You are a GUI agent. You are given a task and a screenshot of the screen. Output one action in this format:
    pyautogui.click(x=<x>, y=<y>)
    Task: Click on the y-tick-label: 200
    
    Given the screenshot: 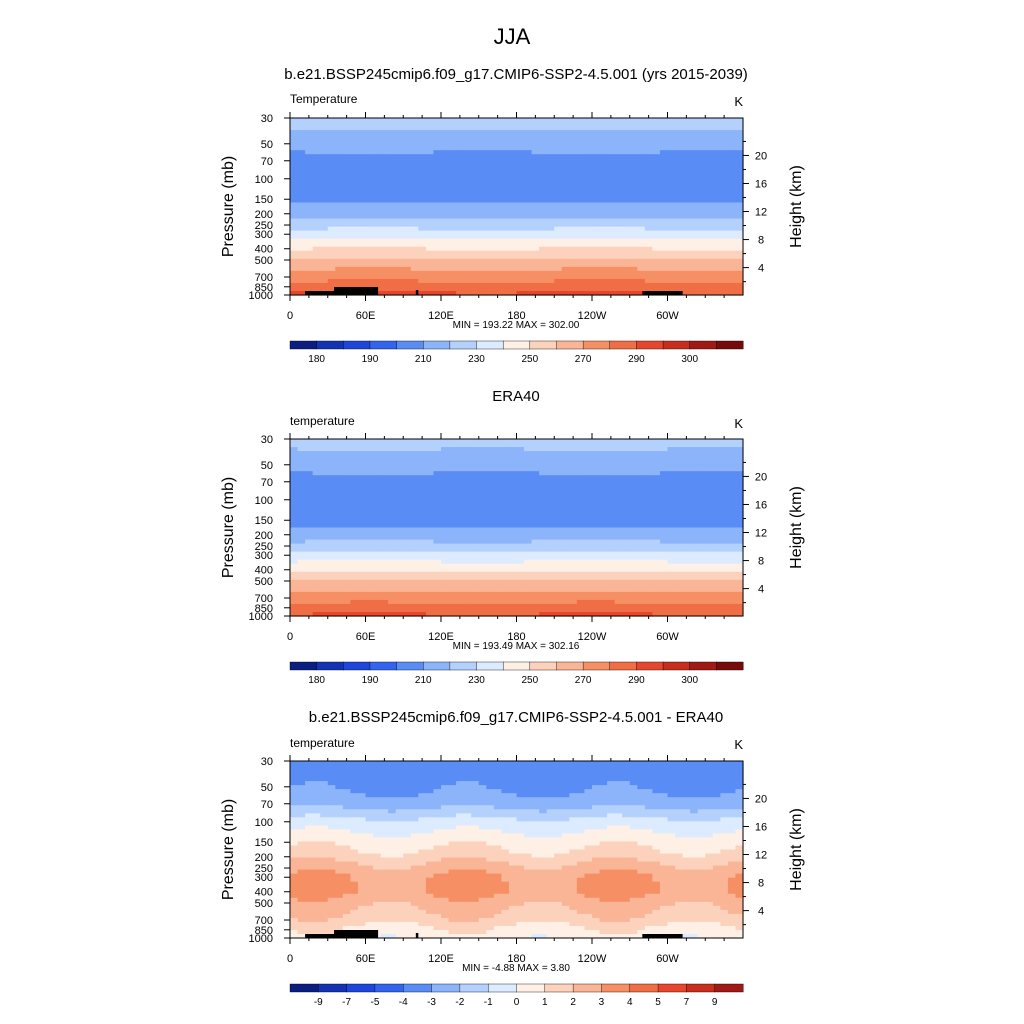 What is the action you would take?
    pyautogui.click(x=264, y=215)
    